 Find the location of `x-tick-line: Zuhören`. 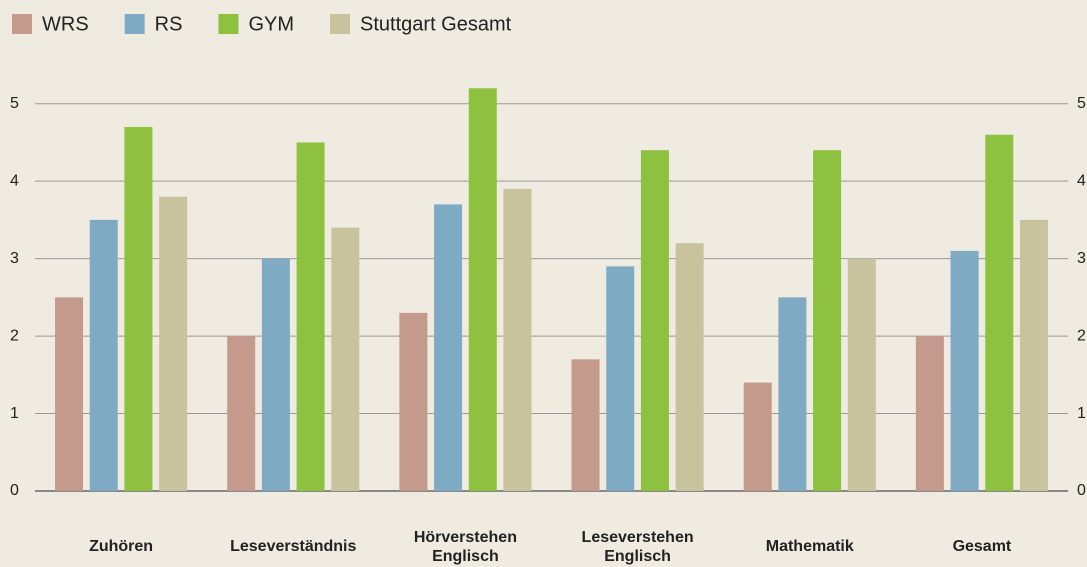

x-tick-line: Zuhören is located at coordinates (121, 546).